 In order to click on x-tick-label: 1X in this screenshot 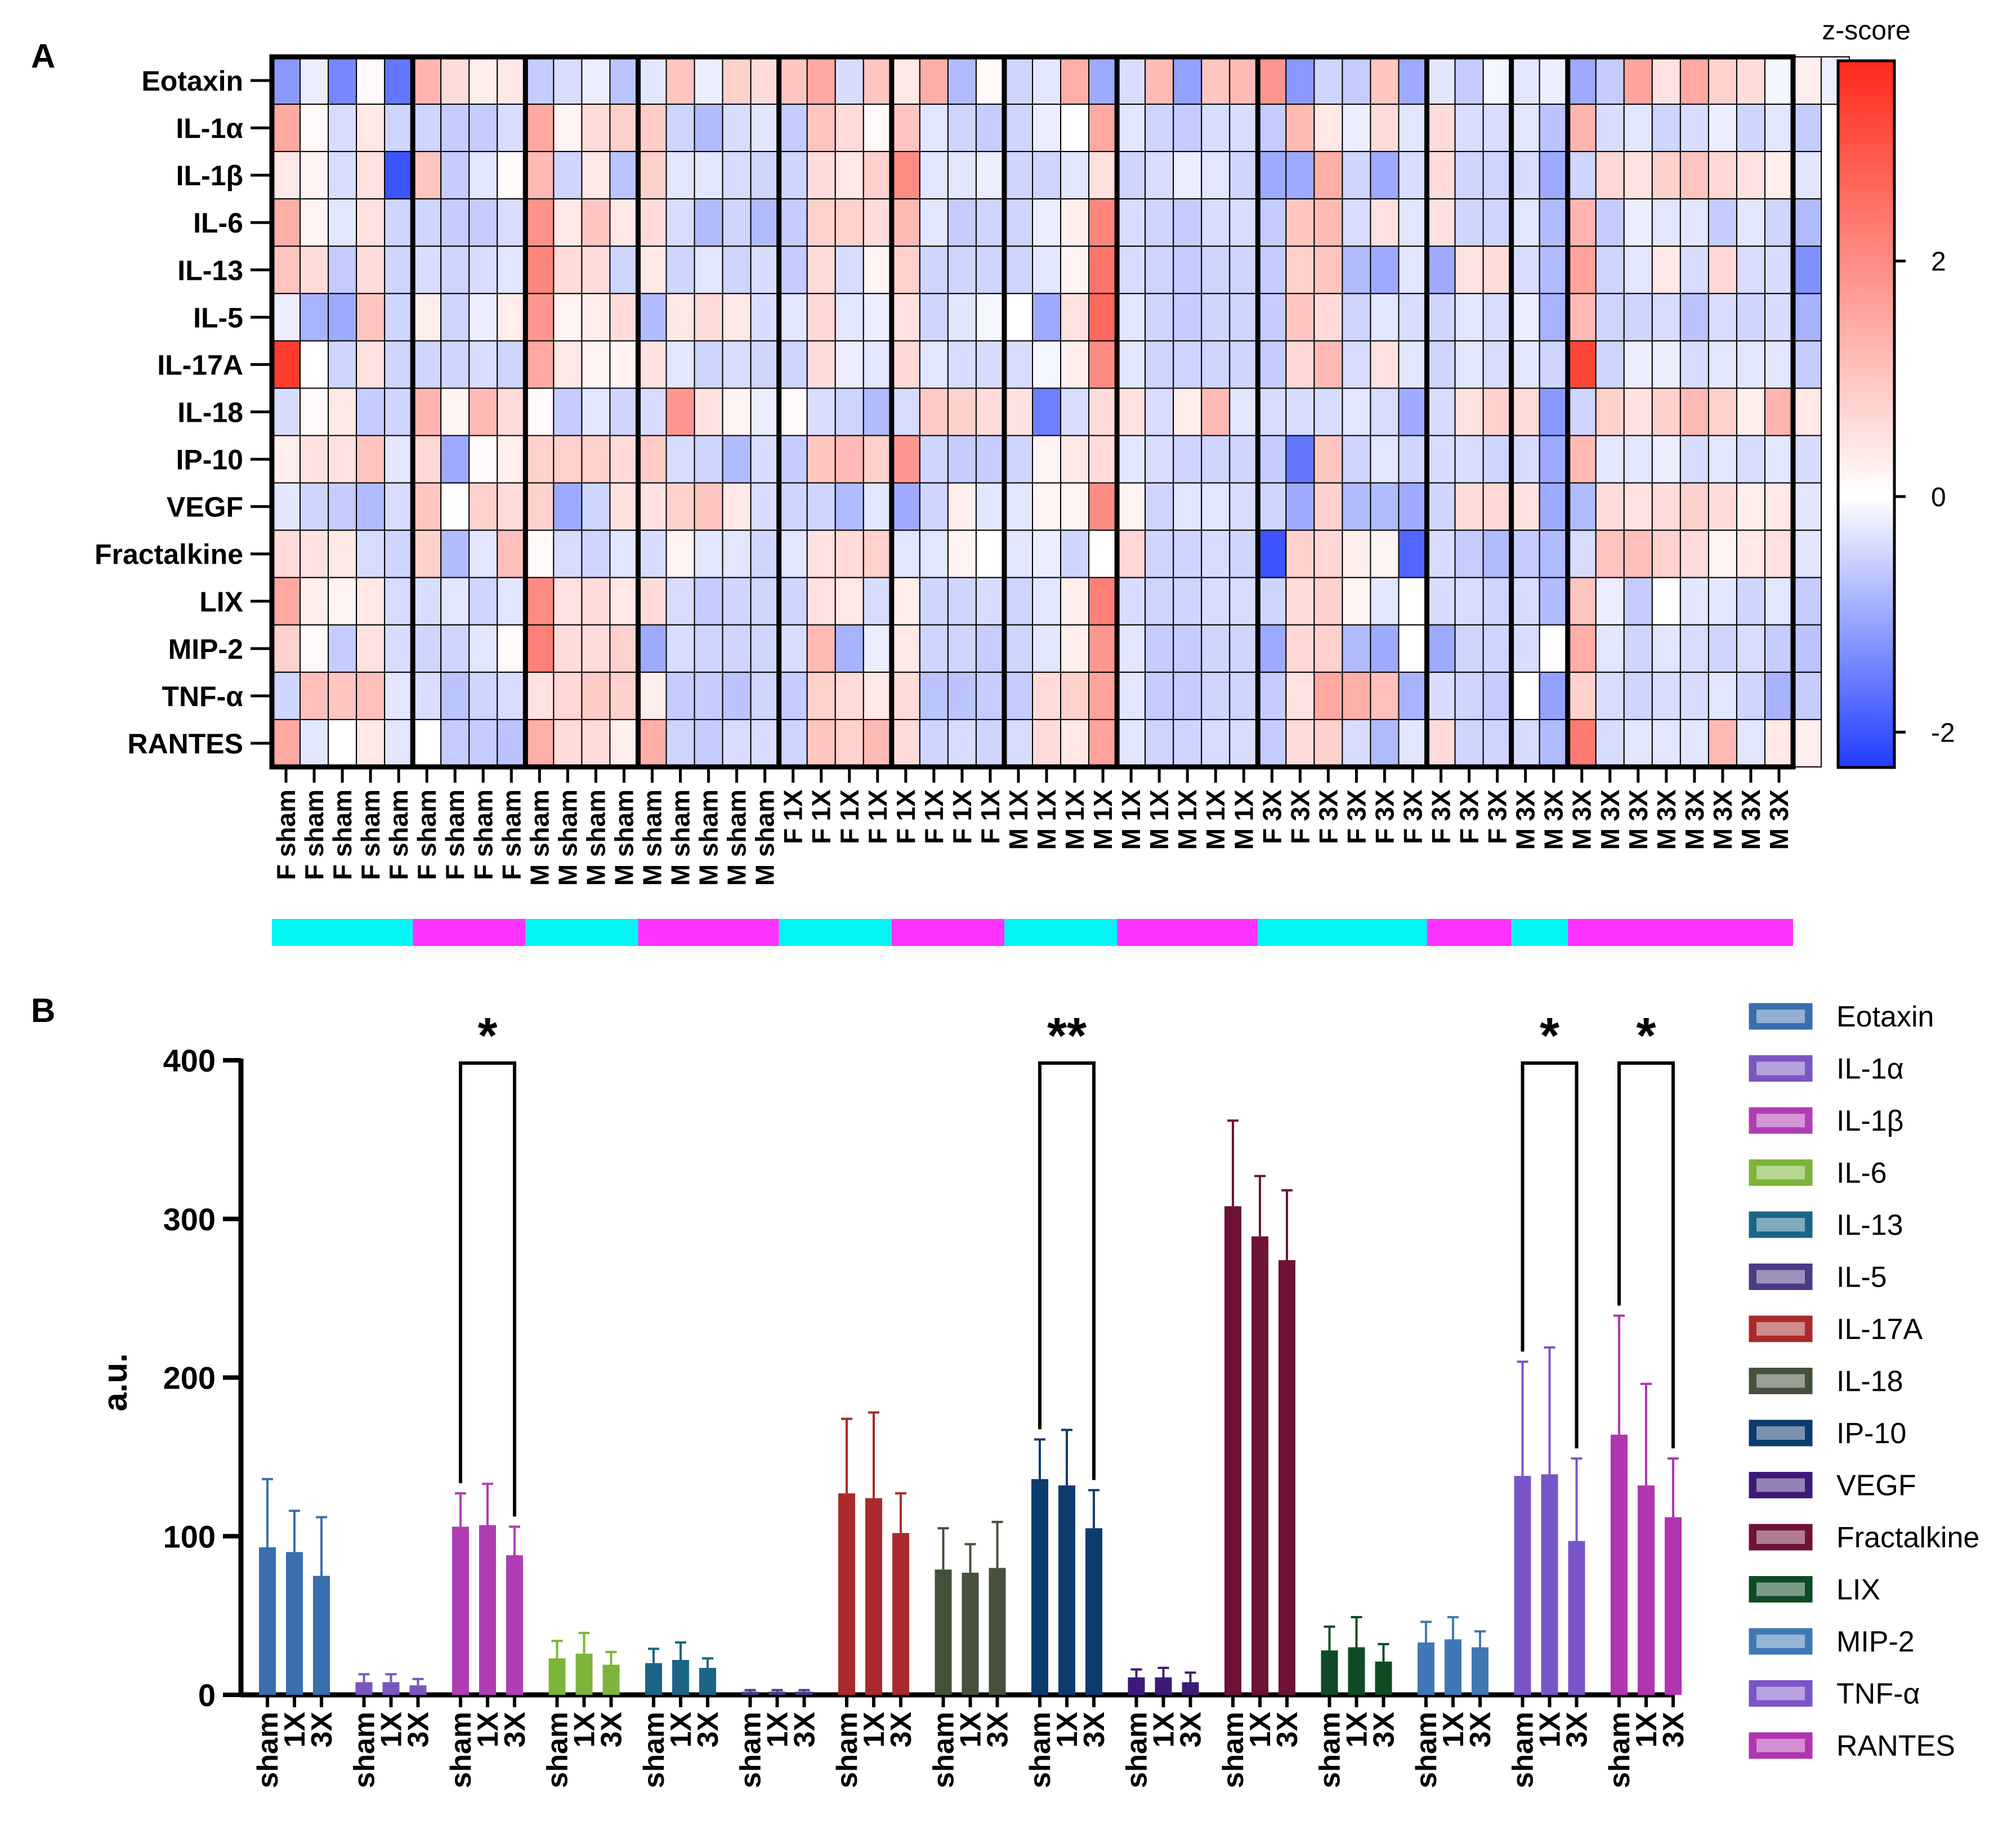, I will do `click(1551, 1730)`.